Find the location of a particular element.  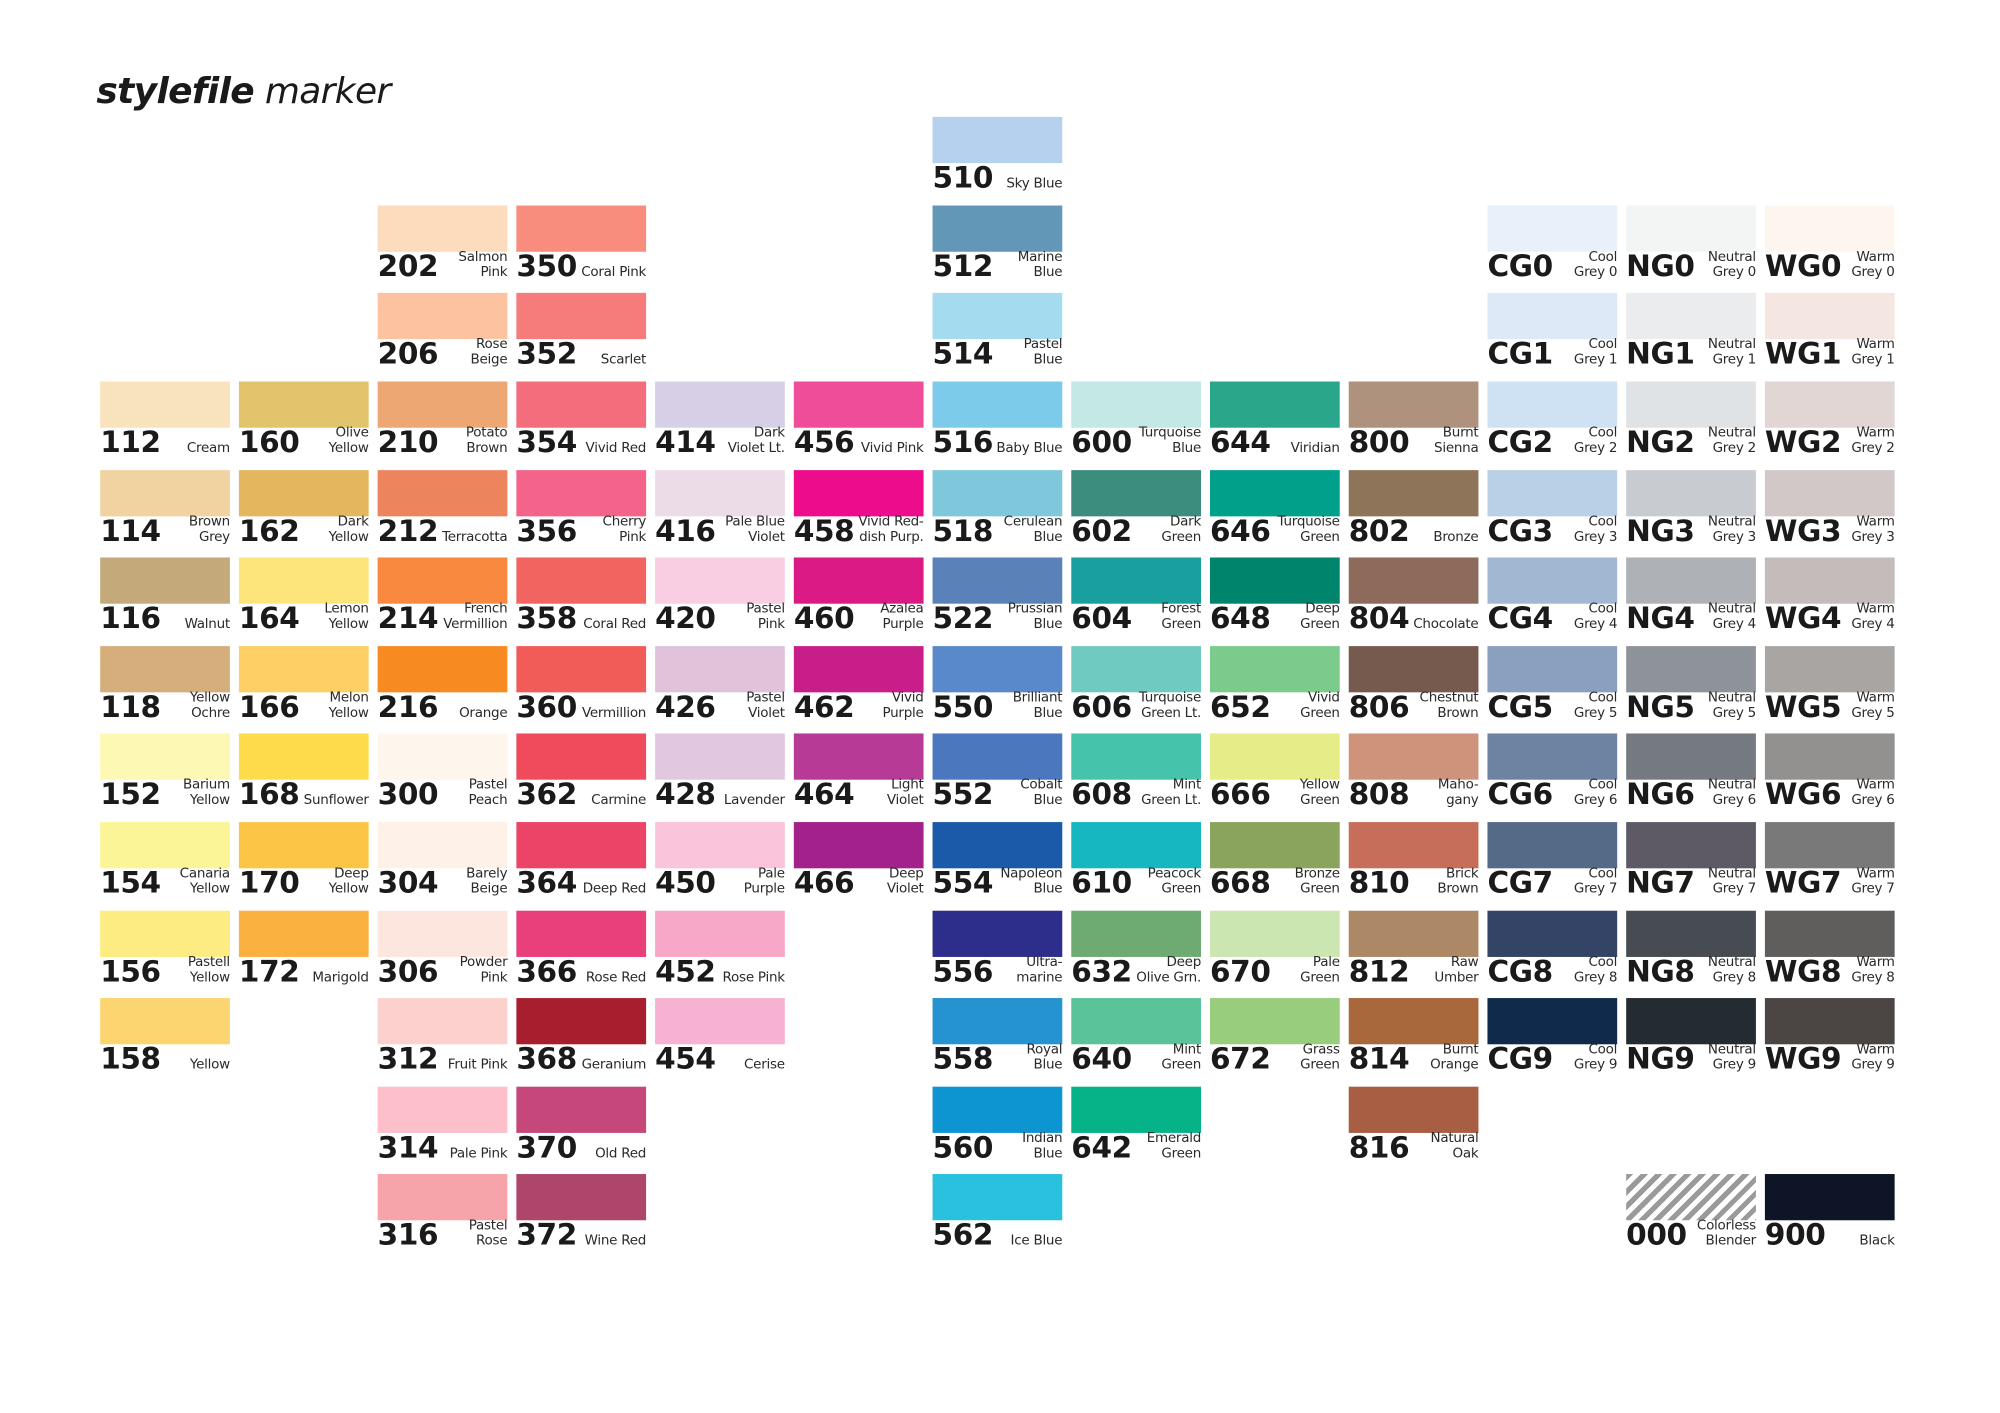

color-code: CG6 is located at coordinates (1520, 795).